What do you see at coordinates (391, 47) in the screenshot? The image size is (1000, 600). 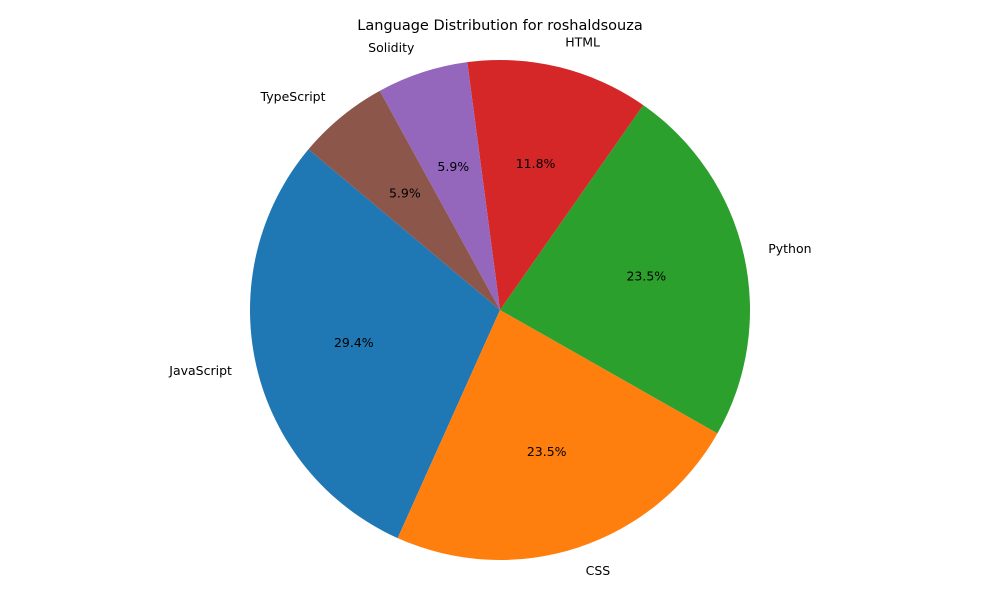 I see `slice-label-solidity: Solidity` at bounding box center [391, 47].